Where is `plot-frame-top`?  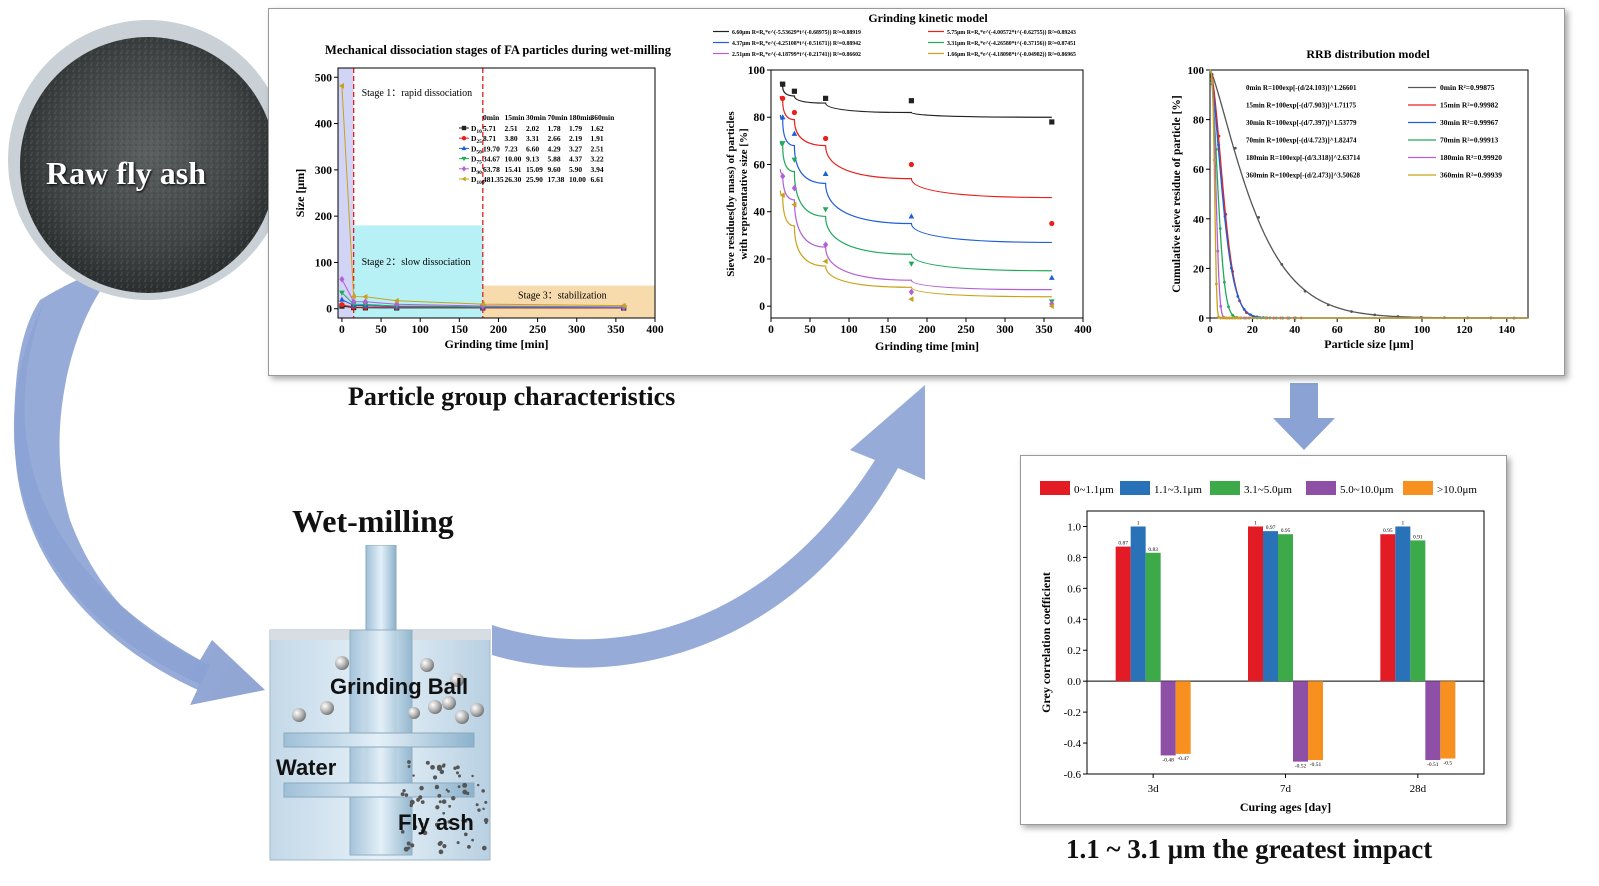 plot-frame-top is located at coordinates (496, 193).